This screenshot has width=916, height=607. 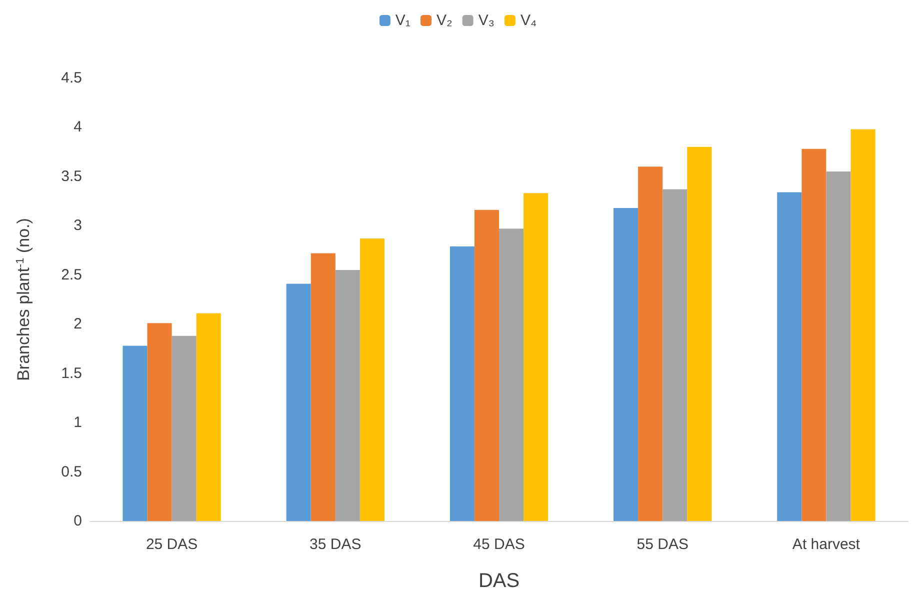 What do you see at coordinates (662, 544) in the screenshot?
I see `x-tick-label: 55 DAS` at bounding box center [662, 544].